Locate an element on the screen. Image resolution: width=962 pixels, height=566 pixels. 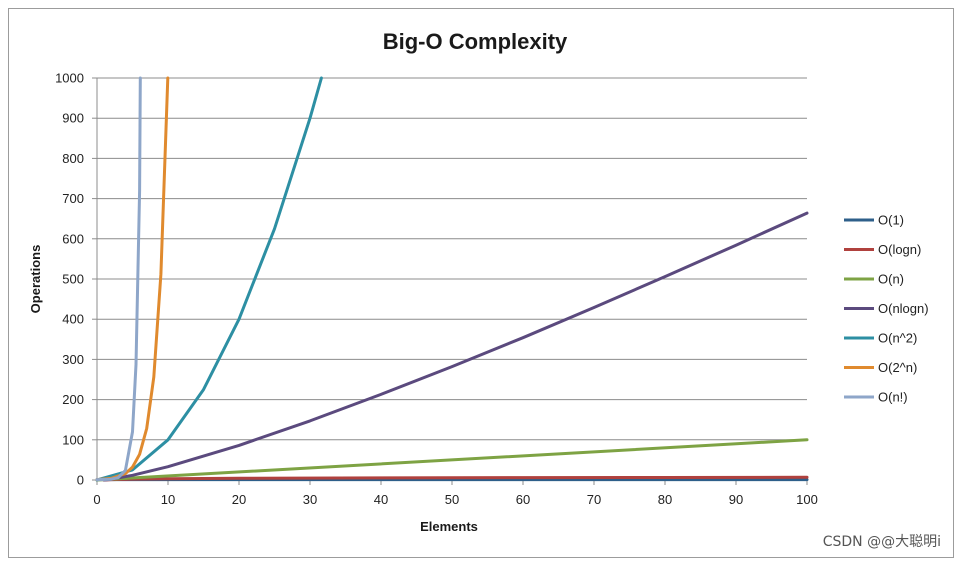
x-tick-label-8: 80 is located at coordinates (665, 499).